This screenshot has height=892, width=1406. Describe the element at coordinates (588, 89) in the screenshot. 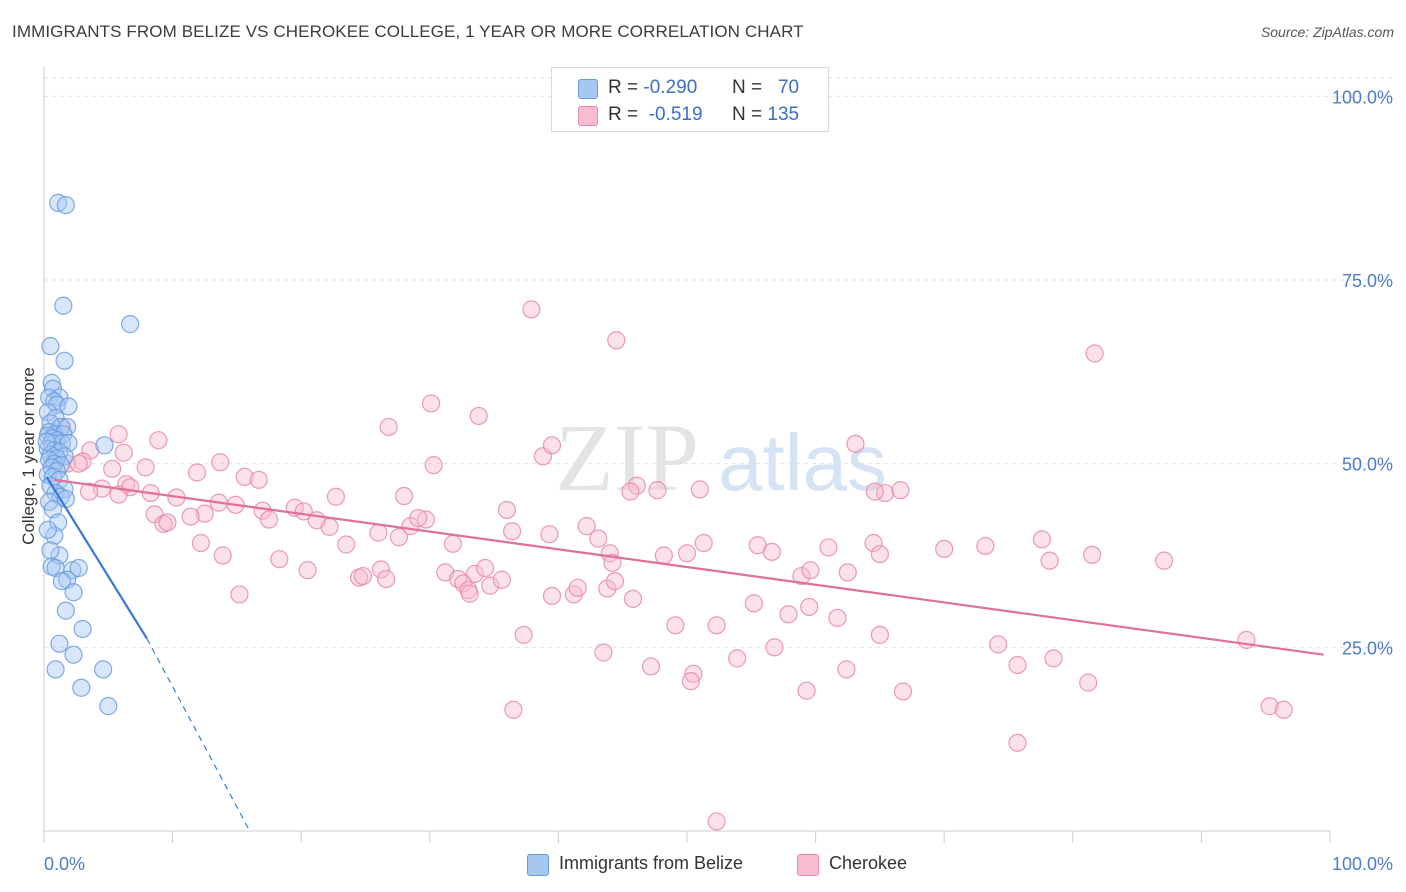

I see `legend-swatch-belize` at that location.